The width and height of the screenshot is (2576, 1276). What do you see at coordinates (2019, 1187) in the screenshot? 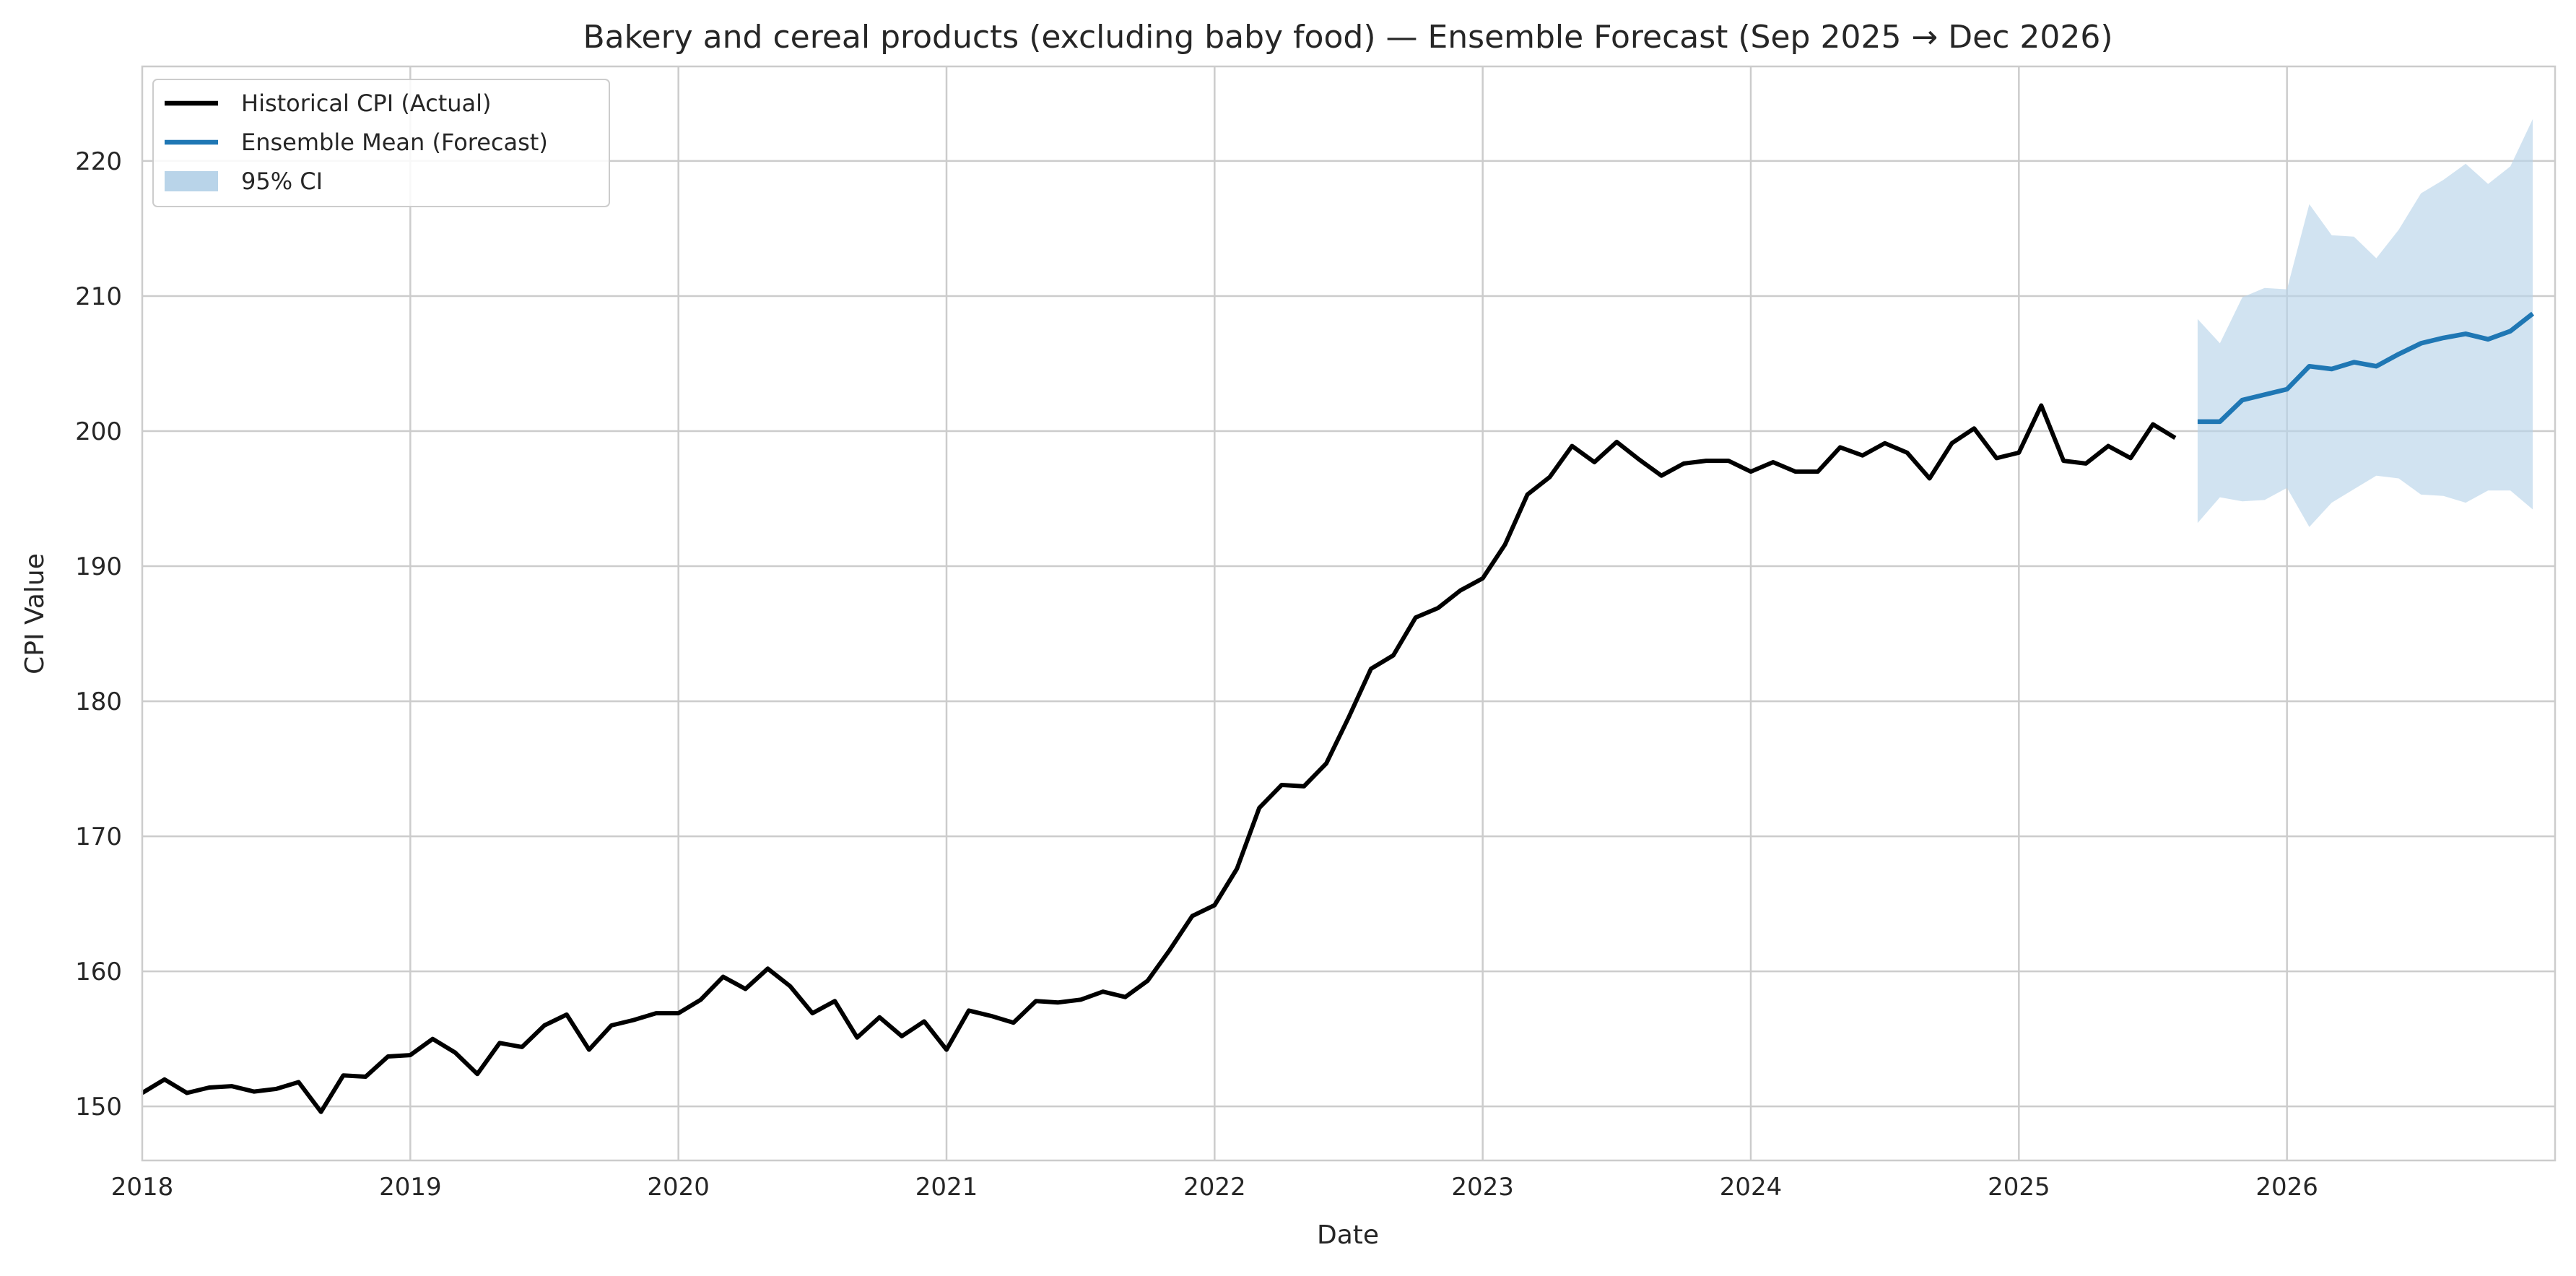
I see `x-tick-label: 2025` at bounding box center [2019, 1187].